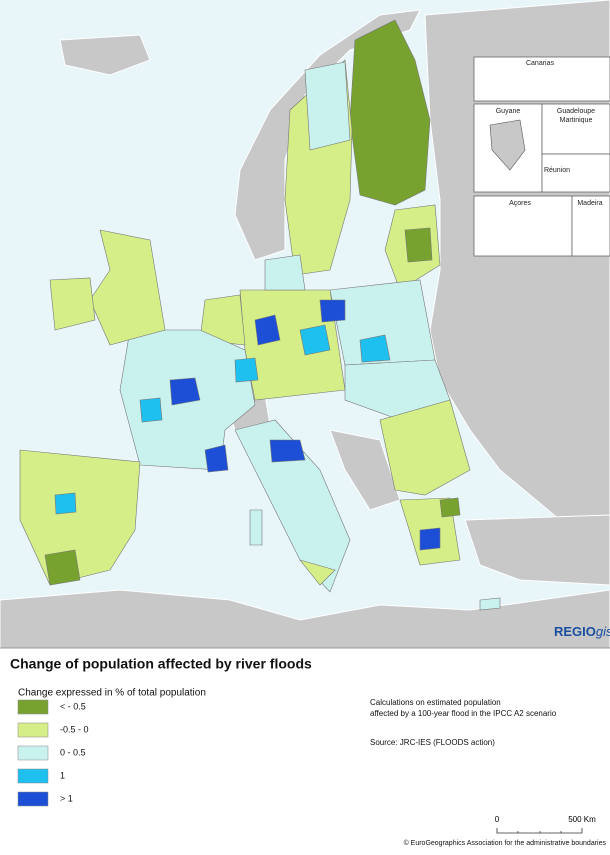 The image size is (610, 855). What do you see at coordinates (582, 819) in the screenshot?
I see `scale-end: 500 Km` at bounding box center [582, 819].